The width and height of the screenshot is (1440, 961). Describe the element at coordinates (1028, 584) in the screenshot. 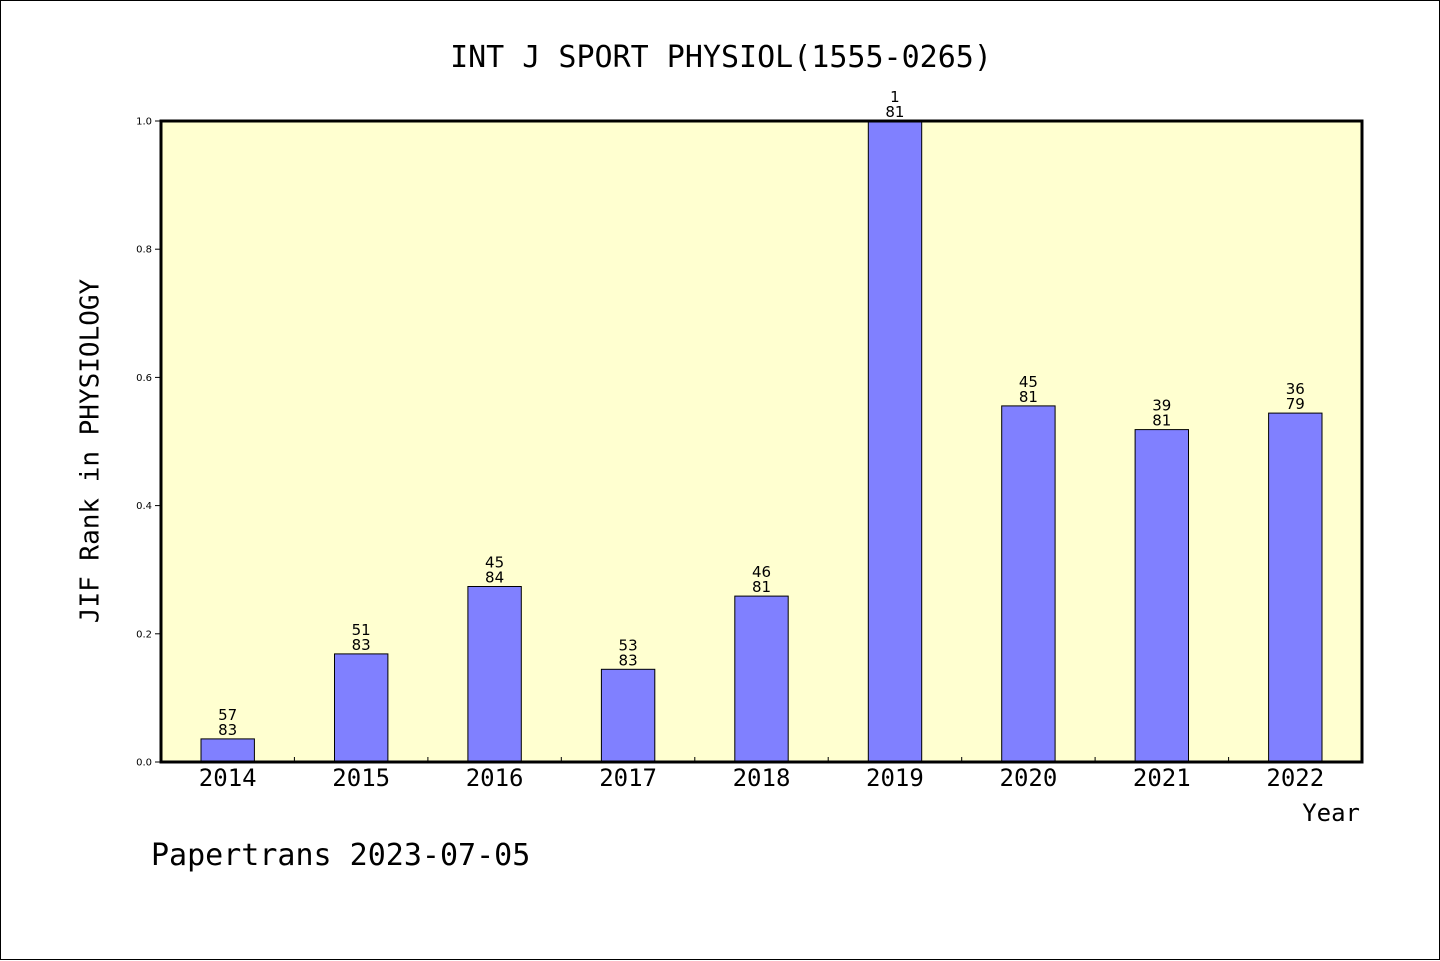

I see `bar-2020` at that location.